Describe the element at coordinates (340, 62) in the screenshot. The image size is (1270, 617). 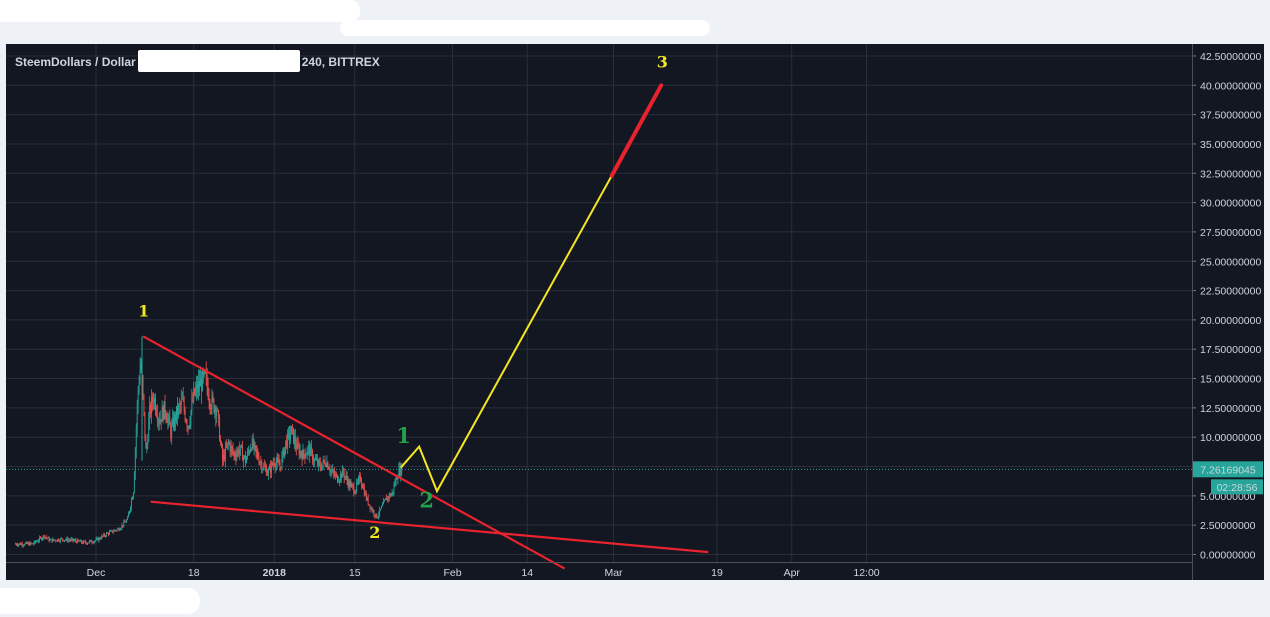
I see `interval-exchange: 240, BITTREX` at that location.